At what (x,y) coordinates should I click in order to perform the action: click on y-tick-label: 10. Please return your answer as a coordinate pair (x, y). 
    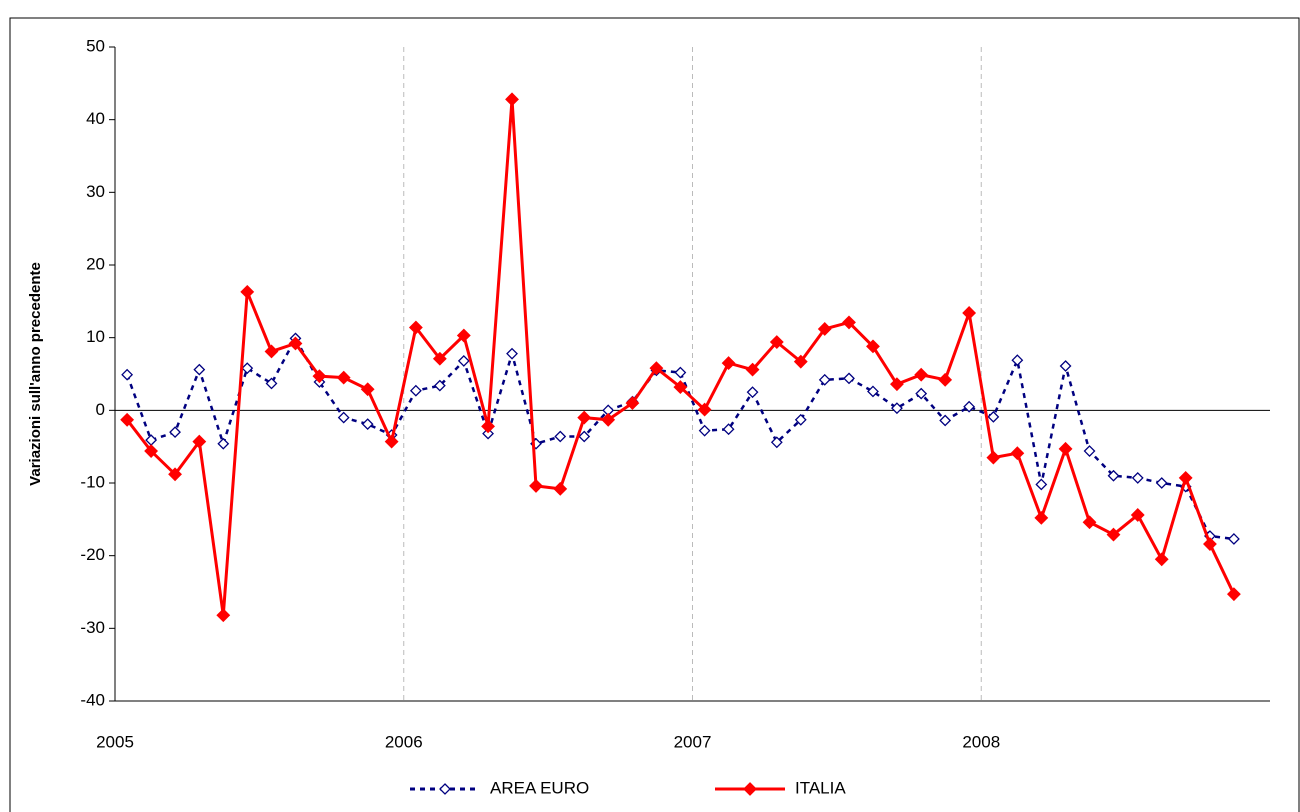
    Looking at the image, I should click on (95, 336).